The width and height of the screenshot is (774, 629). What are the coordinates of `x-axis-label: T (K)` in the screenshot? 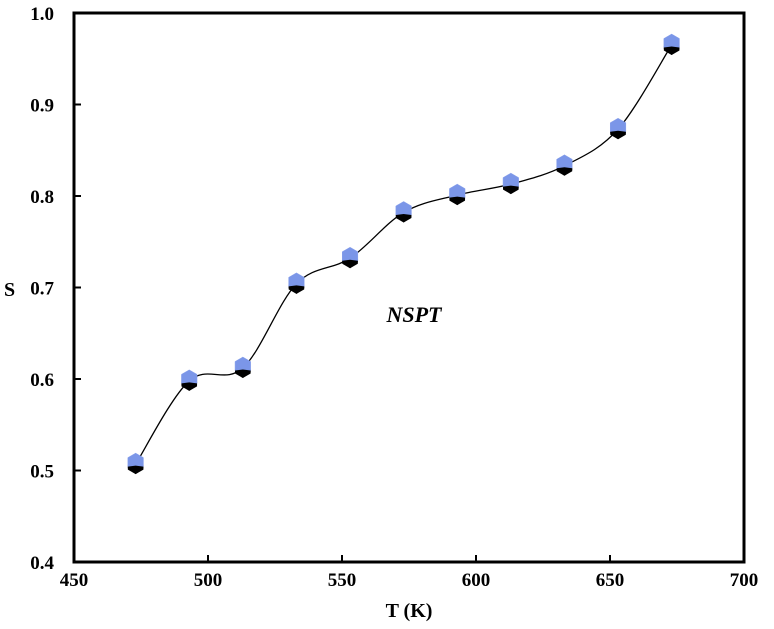 It's located at (409, 611).